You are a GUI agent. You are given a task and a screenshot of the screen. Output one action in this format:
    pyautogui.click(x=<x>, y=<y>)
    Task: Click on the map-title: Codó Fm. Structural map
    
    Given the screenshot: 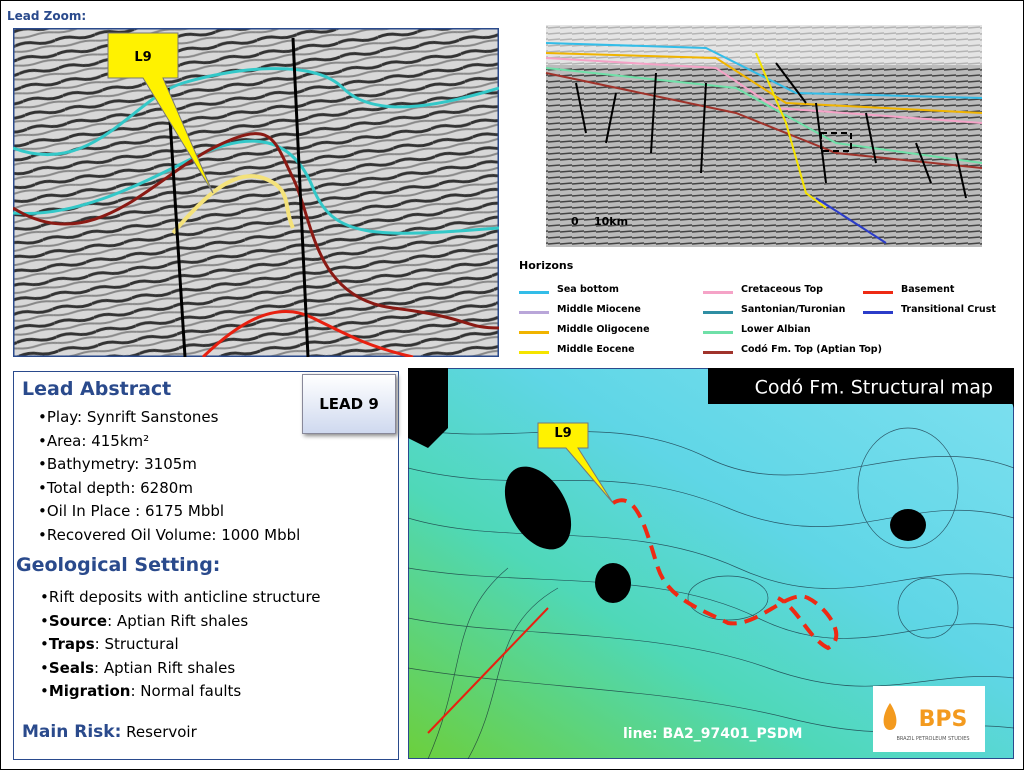 What is the action you would take?
    pyautogui.click(x=874, y=388)
    